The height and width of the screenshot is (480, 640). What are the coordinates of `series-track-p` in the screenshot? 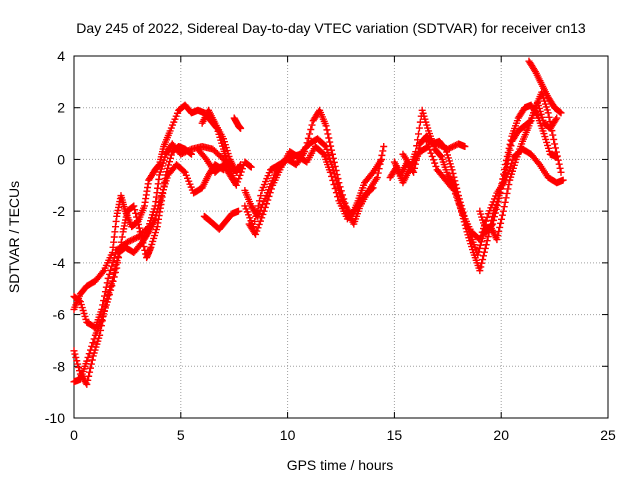 It's located at (518, 168).